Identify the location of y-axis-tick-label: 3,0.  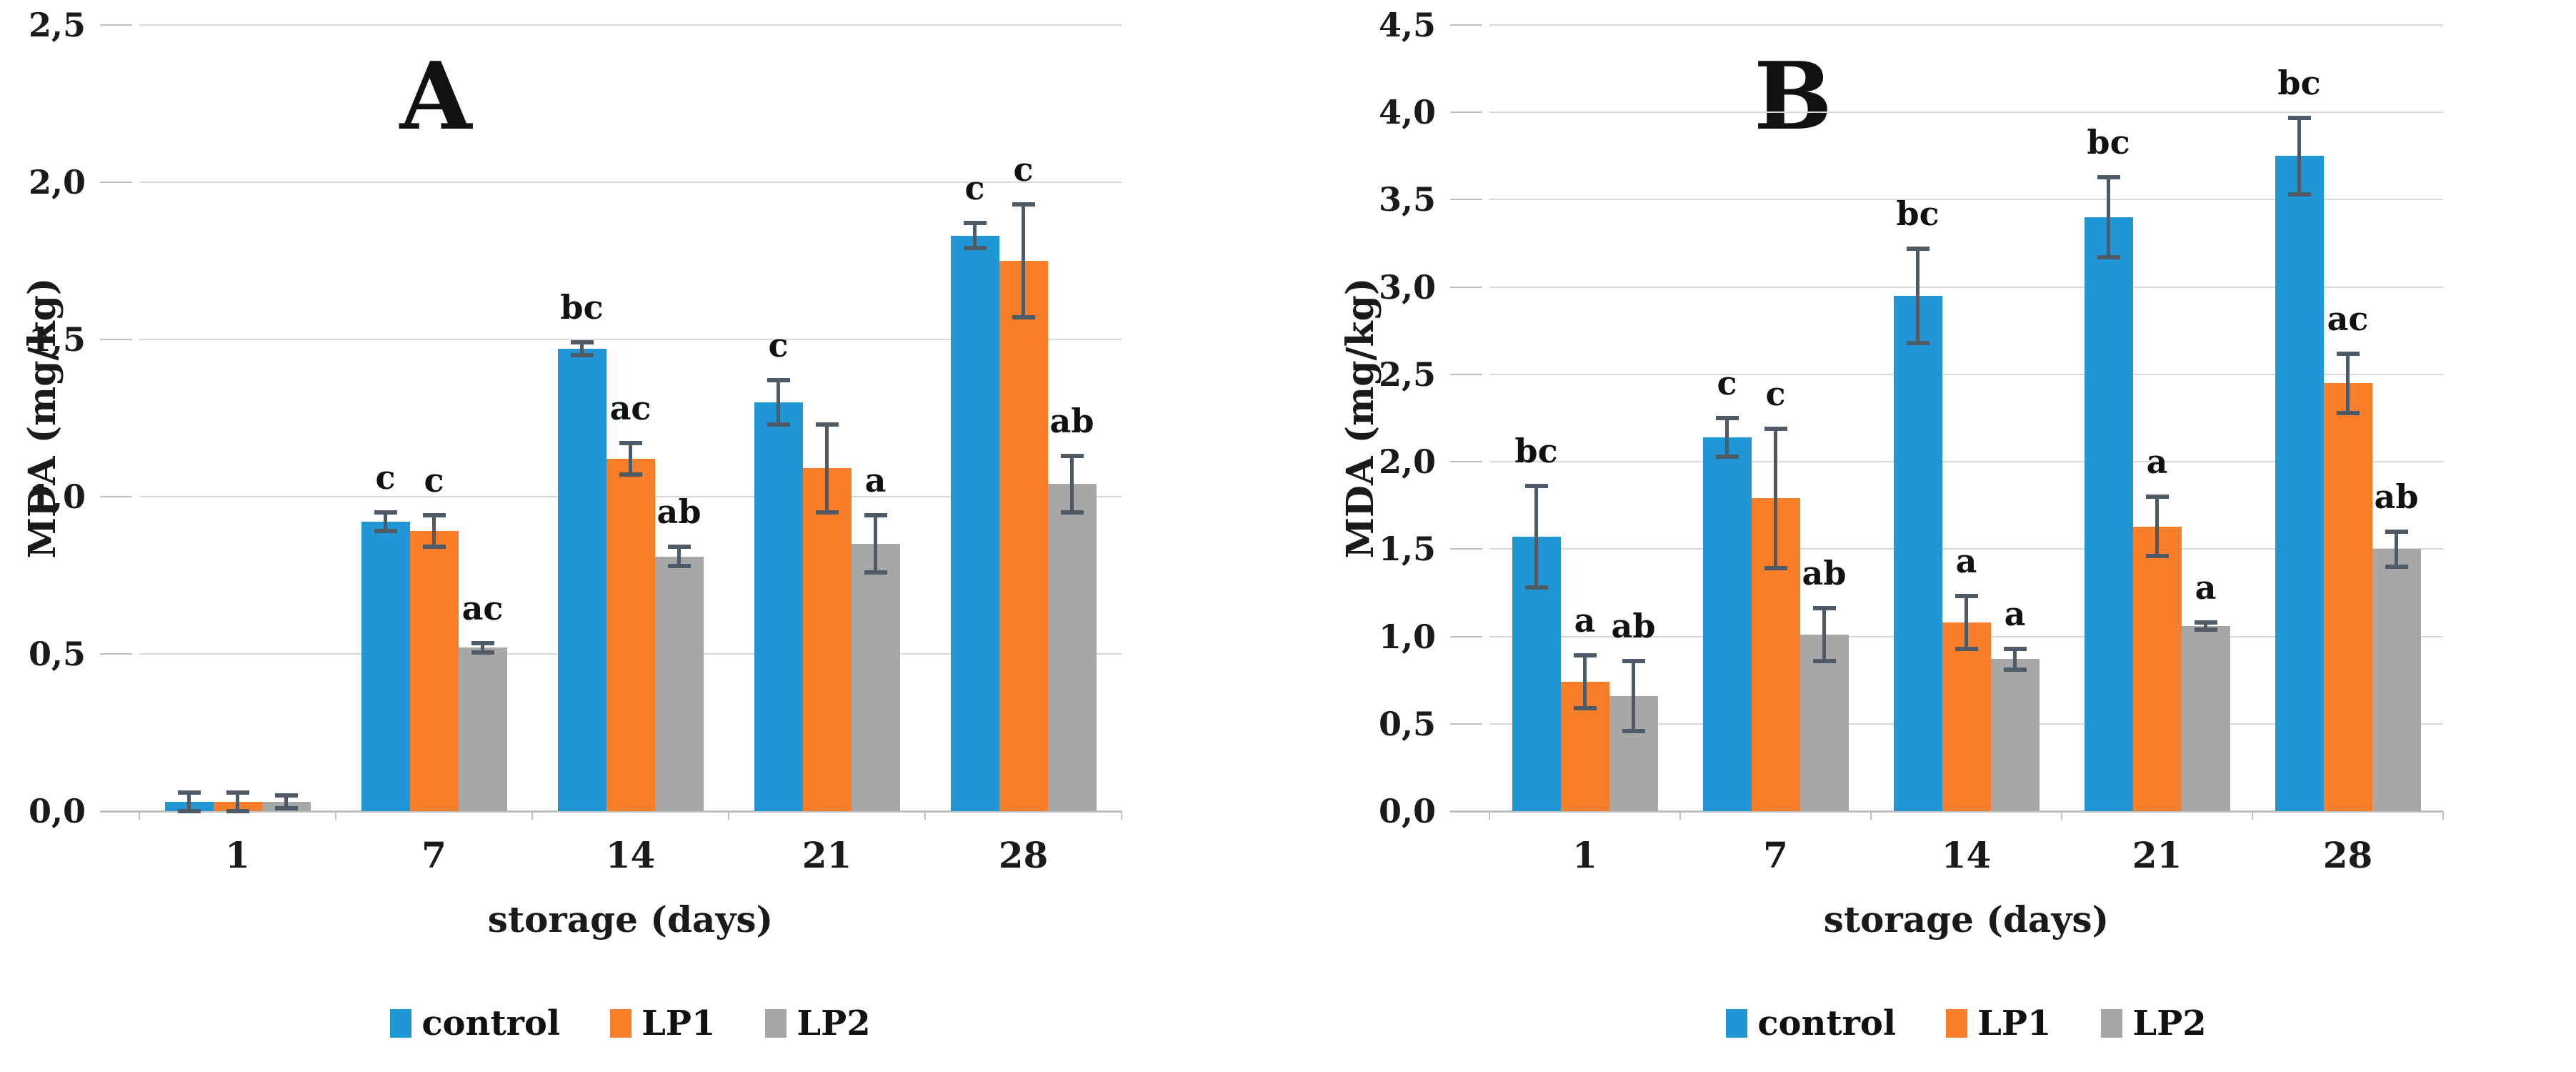
(1407, 287).